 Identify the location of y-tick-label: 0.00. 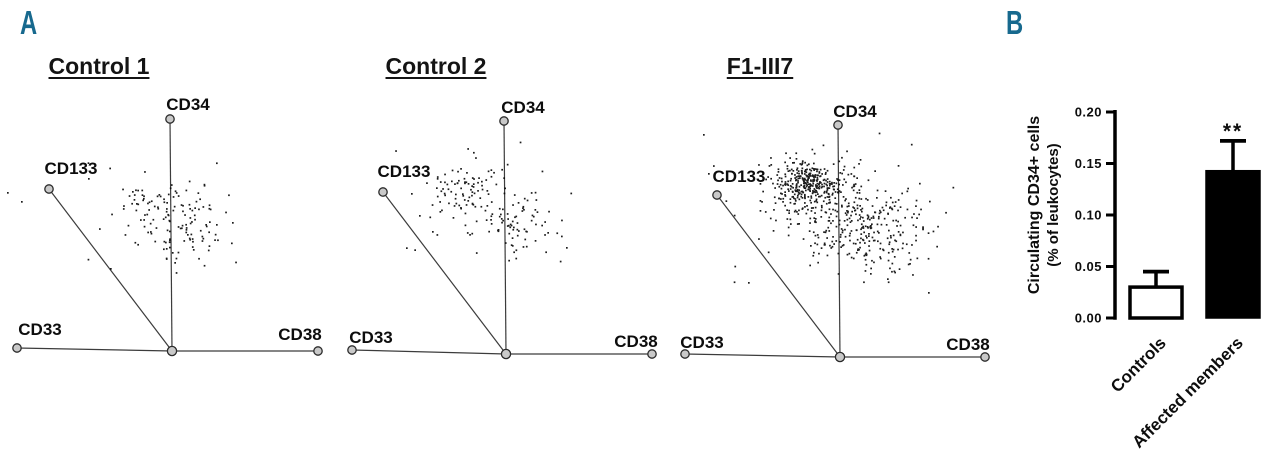
(1088, 318).